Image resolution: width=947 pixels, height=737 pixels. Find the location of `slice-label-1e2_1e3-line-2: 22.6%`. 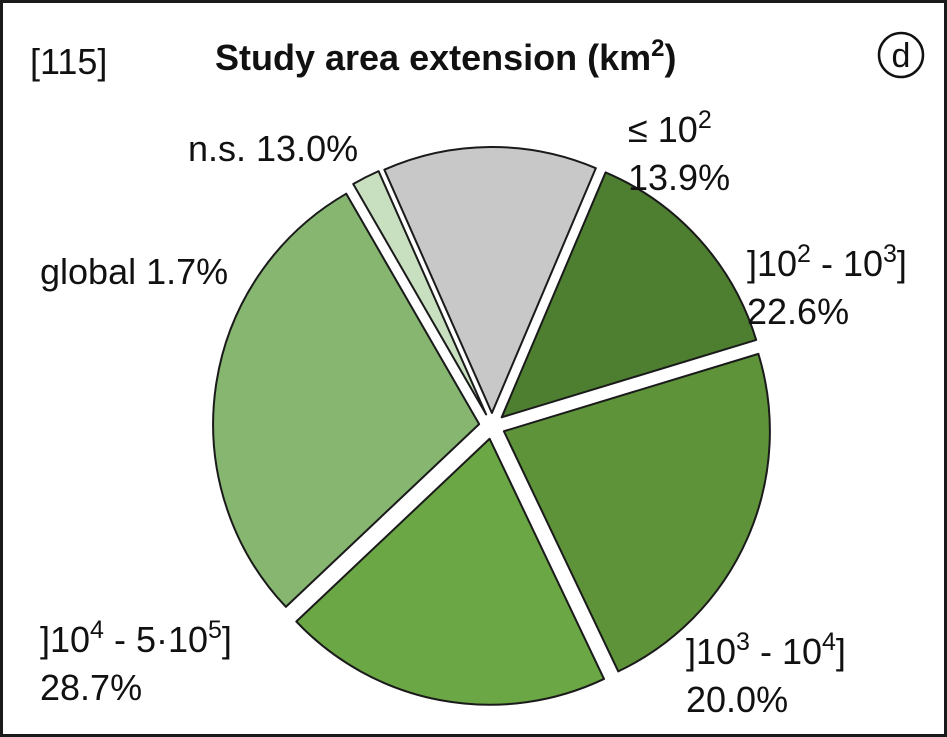

slice-label-1e2_1e3-line-2: 22.6% is located at coordinates (798, 311).